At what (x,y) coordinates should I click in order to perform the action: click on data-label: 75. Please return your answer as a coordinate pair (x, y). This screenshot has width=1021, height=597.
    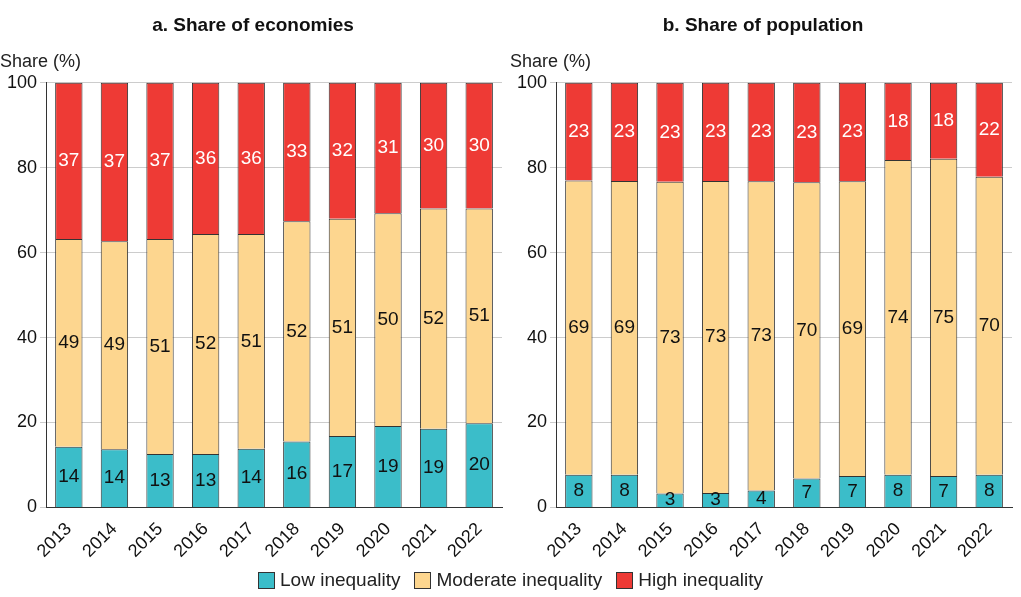
    Looking at the image, I should click on (944, 316).